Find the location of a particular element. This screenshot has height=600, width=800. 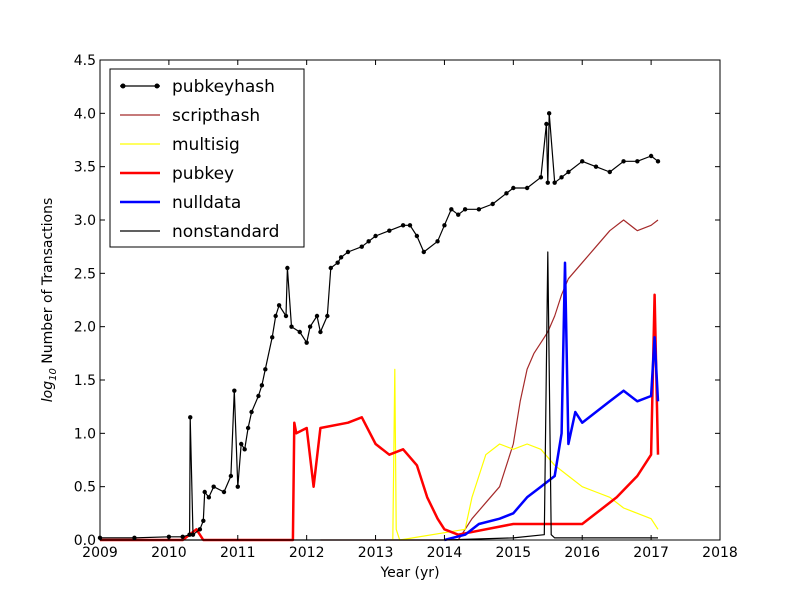

y-tick-label-4.5: 4.5 is located at coordinates (85, 61).